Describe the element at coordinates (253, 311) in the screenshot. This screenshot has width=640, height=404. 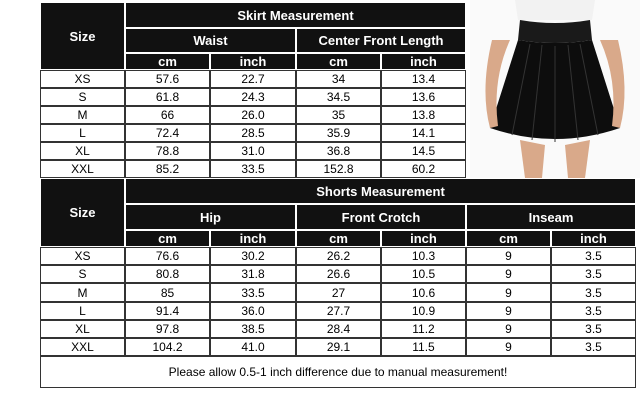
I see `value-cell: 36.0` at that location.